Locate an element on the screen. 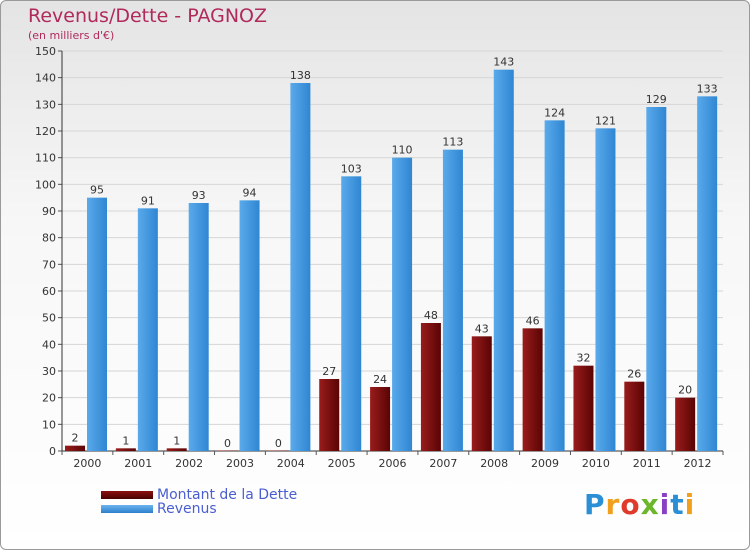  data-label-dette: 20 is located at coordinates (685, 390).